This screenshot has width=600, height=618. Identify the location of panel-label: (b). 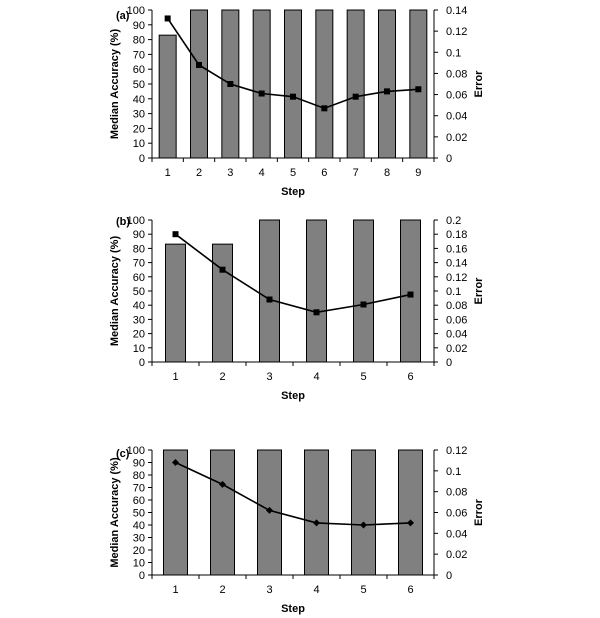
(123, 222).